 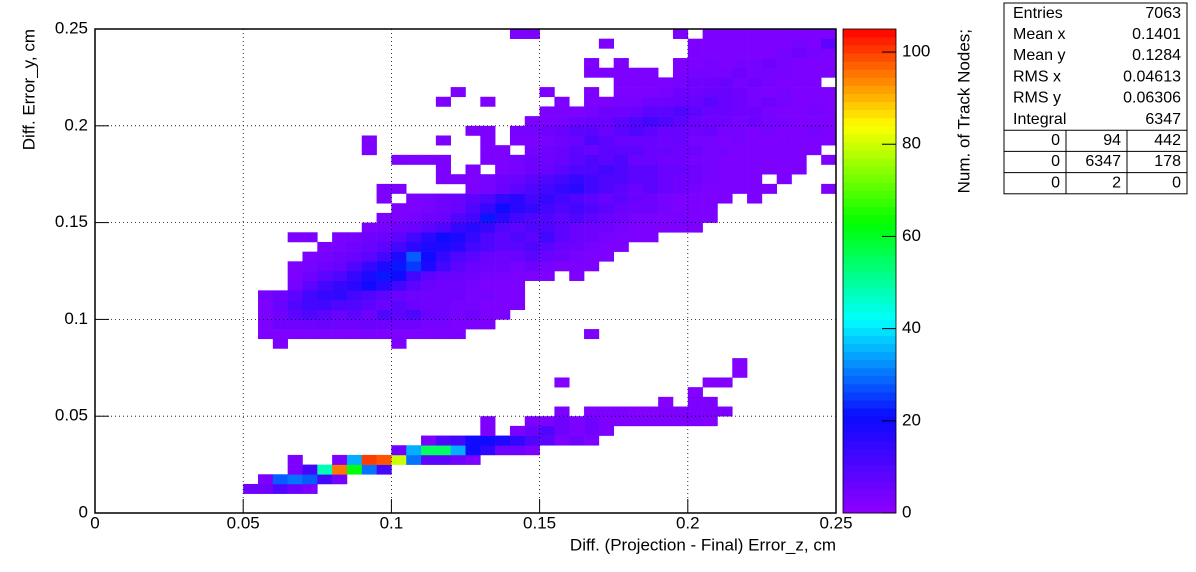 I want to click on stats-cell: 442, so click(x=1167, y=140).